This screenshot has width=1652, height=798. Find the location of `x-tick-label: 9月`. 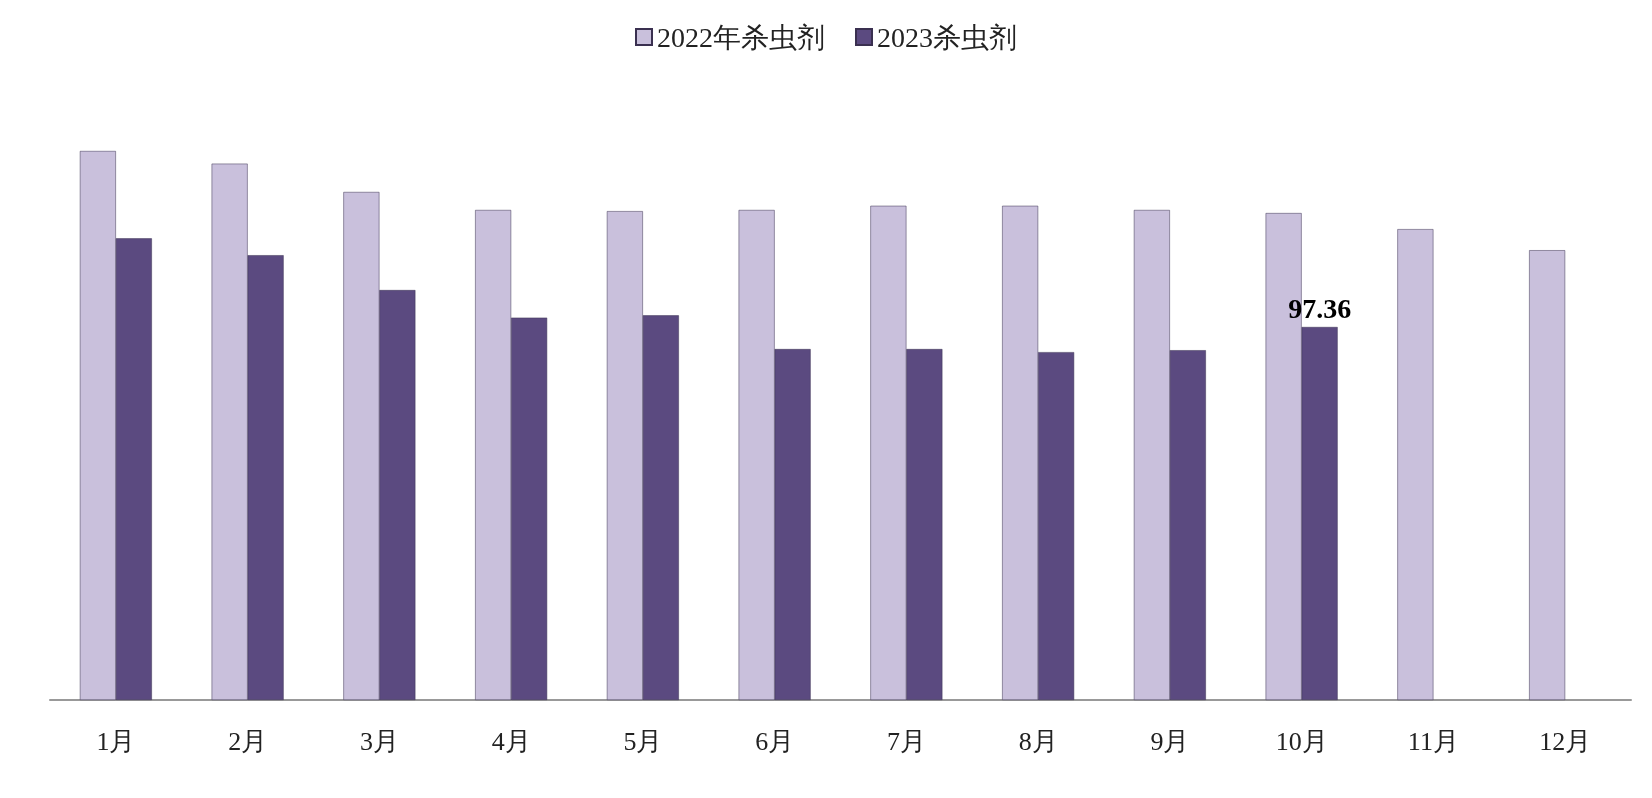

x-tick-label: 9月 is located at coordinates (1170, 741).